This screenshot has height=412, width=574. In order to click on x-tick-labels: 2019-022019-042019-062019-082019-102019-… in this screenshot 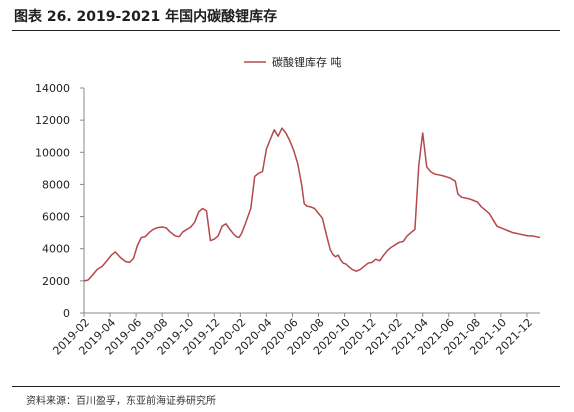, I will do `click(292, 337)`.